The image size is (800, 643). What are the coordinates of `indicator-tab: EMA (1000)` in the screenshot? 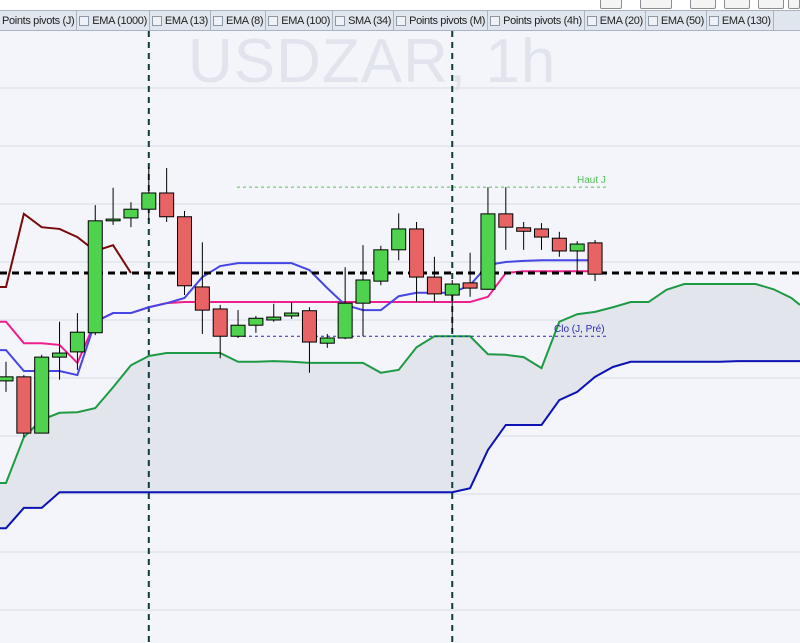 It's located at (113, 20).